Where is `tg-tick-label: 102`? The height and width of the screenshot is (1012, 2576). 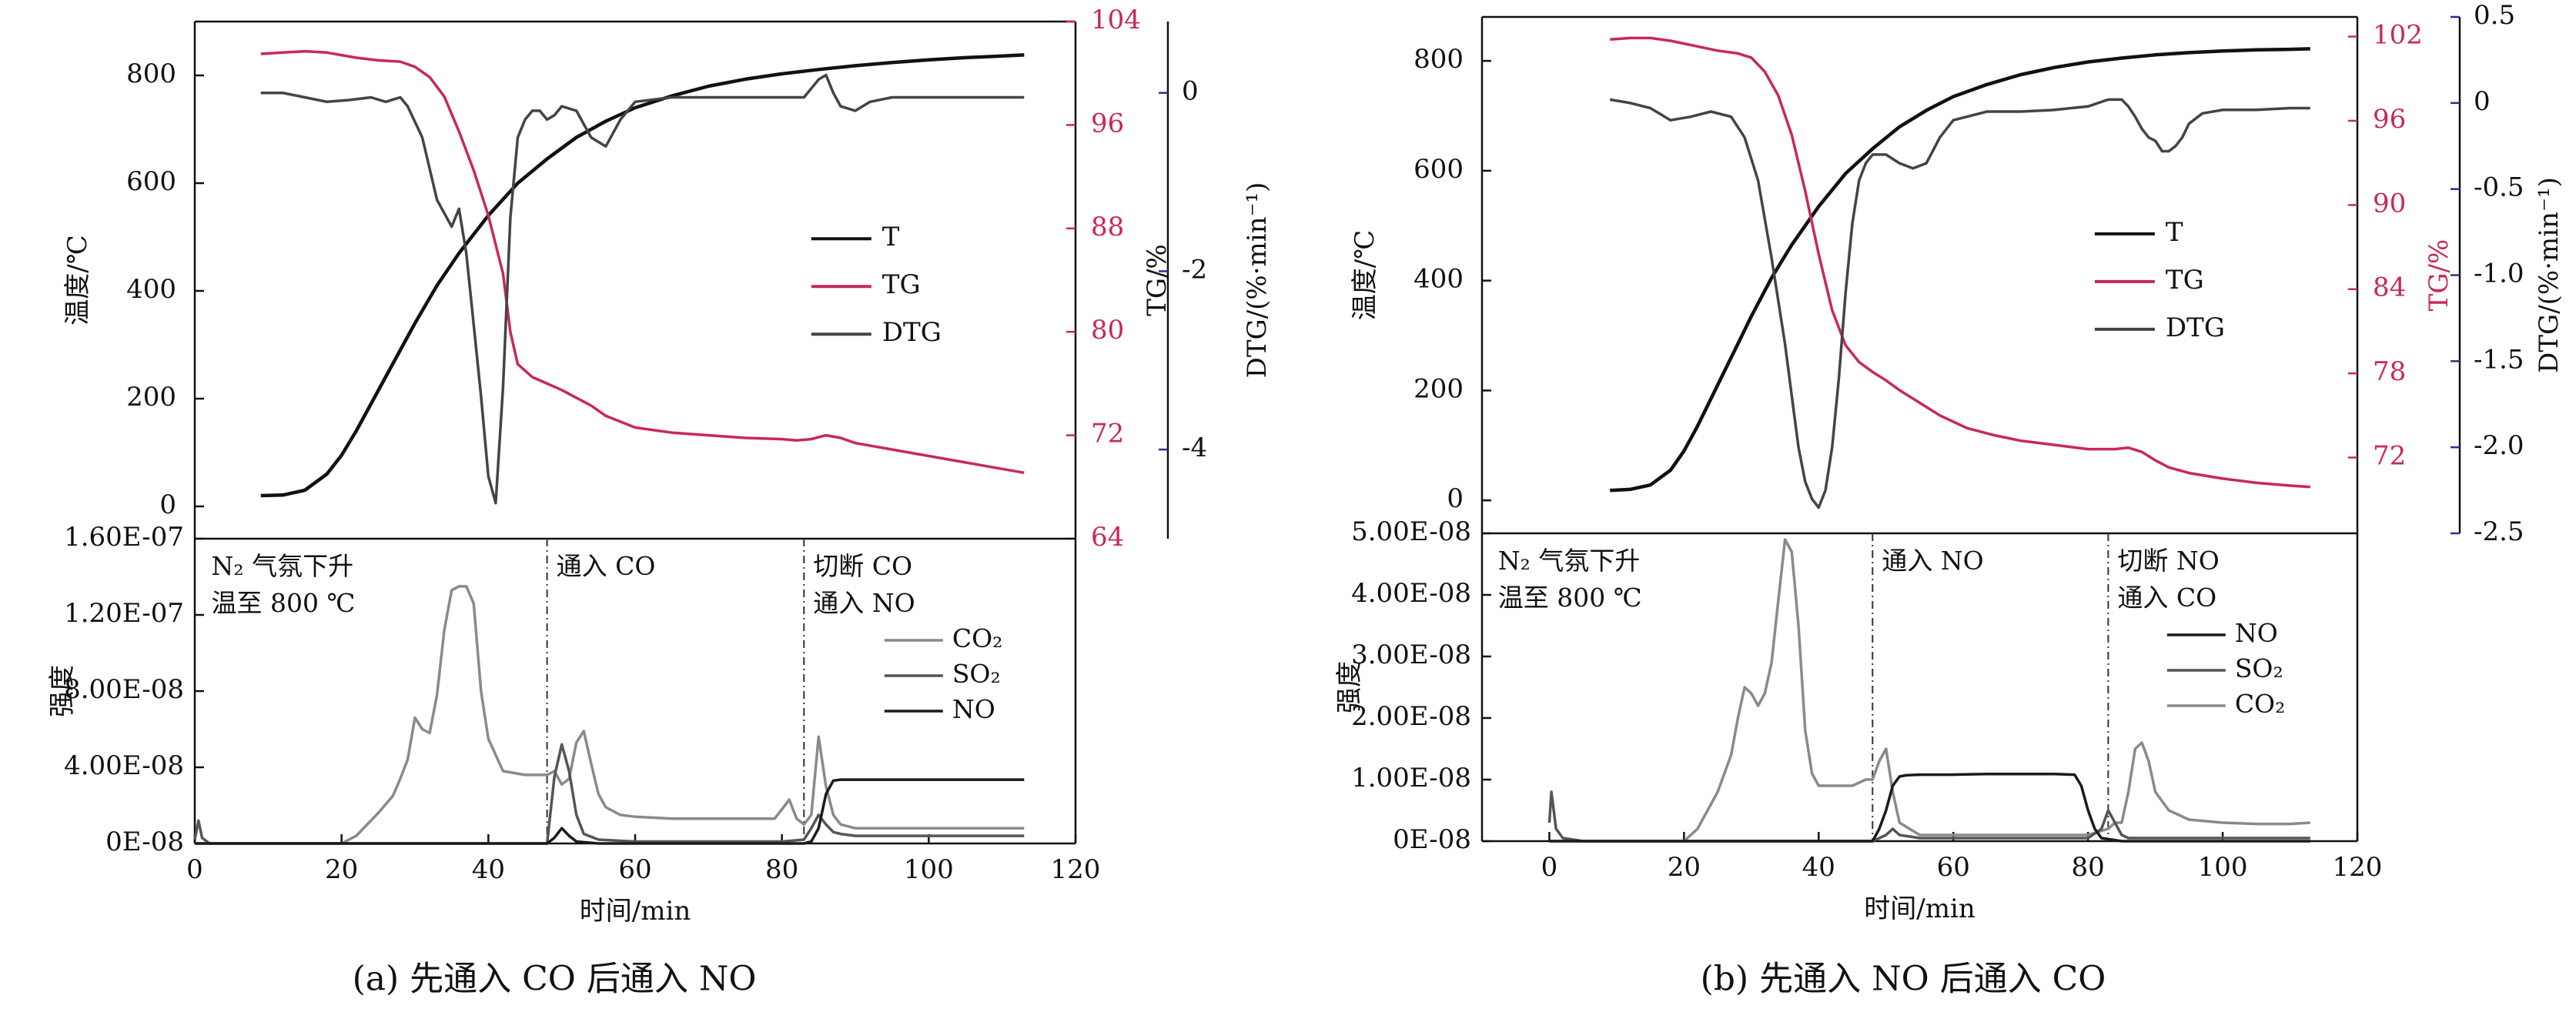
tg-tick-label: 102 is located at coordinates (2398, 35).